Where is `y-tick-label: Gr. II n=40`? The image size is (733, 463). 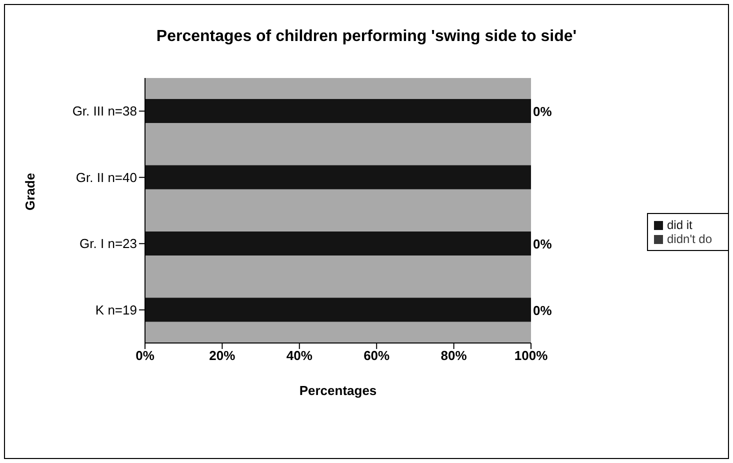 y-tick-label: Gr. II n=40 is located at coordinates (106, 177).